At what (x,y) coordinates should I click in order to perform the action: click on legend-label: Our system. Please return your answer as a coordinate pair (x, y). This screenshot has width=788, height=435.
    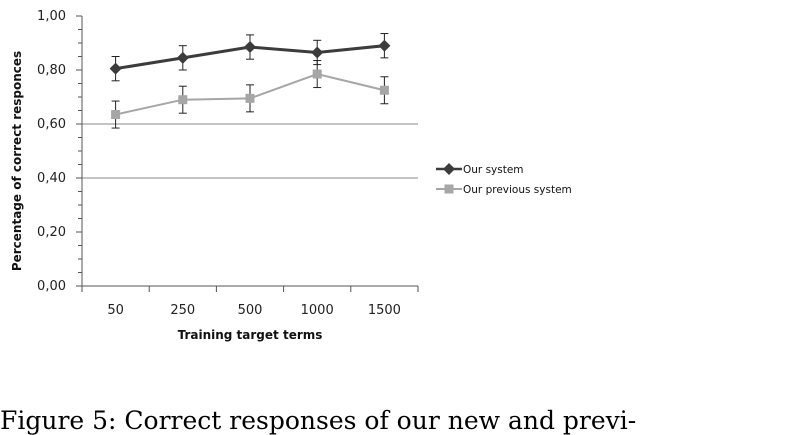
    Looking at the image, I should click on (493, 170).